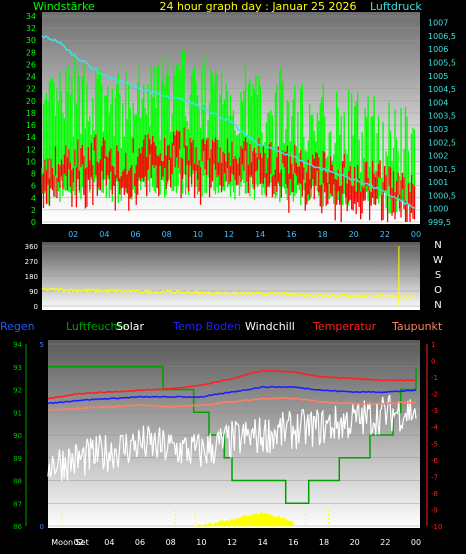  I want to click on left-tick-label: 6, so click(33, 186).